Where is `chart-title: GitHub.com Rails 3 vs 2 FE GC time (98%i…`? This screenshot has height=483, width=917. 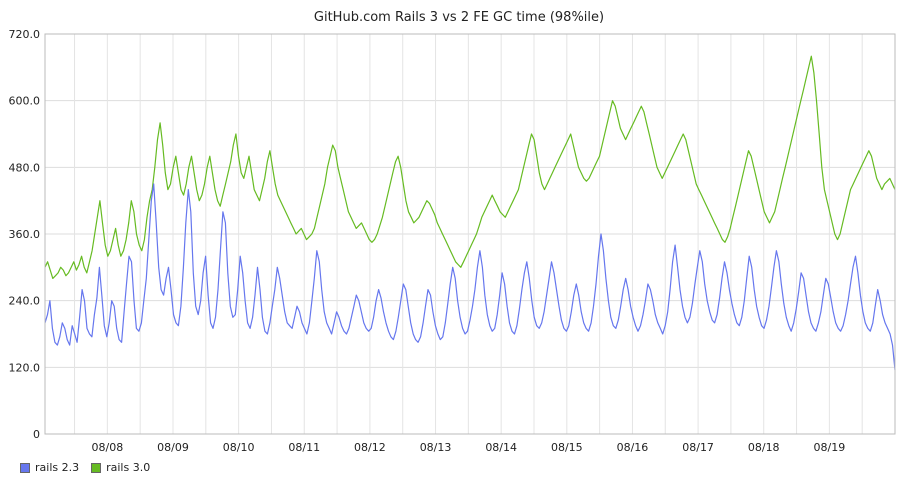 chart-title: GitHub.com Rails 3 vs 2 FE GC time (98%i… is located at coordinates (459, 17).